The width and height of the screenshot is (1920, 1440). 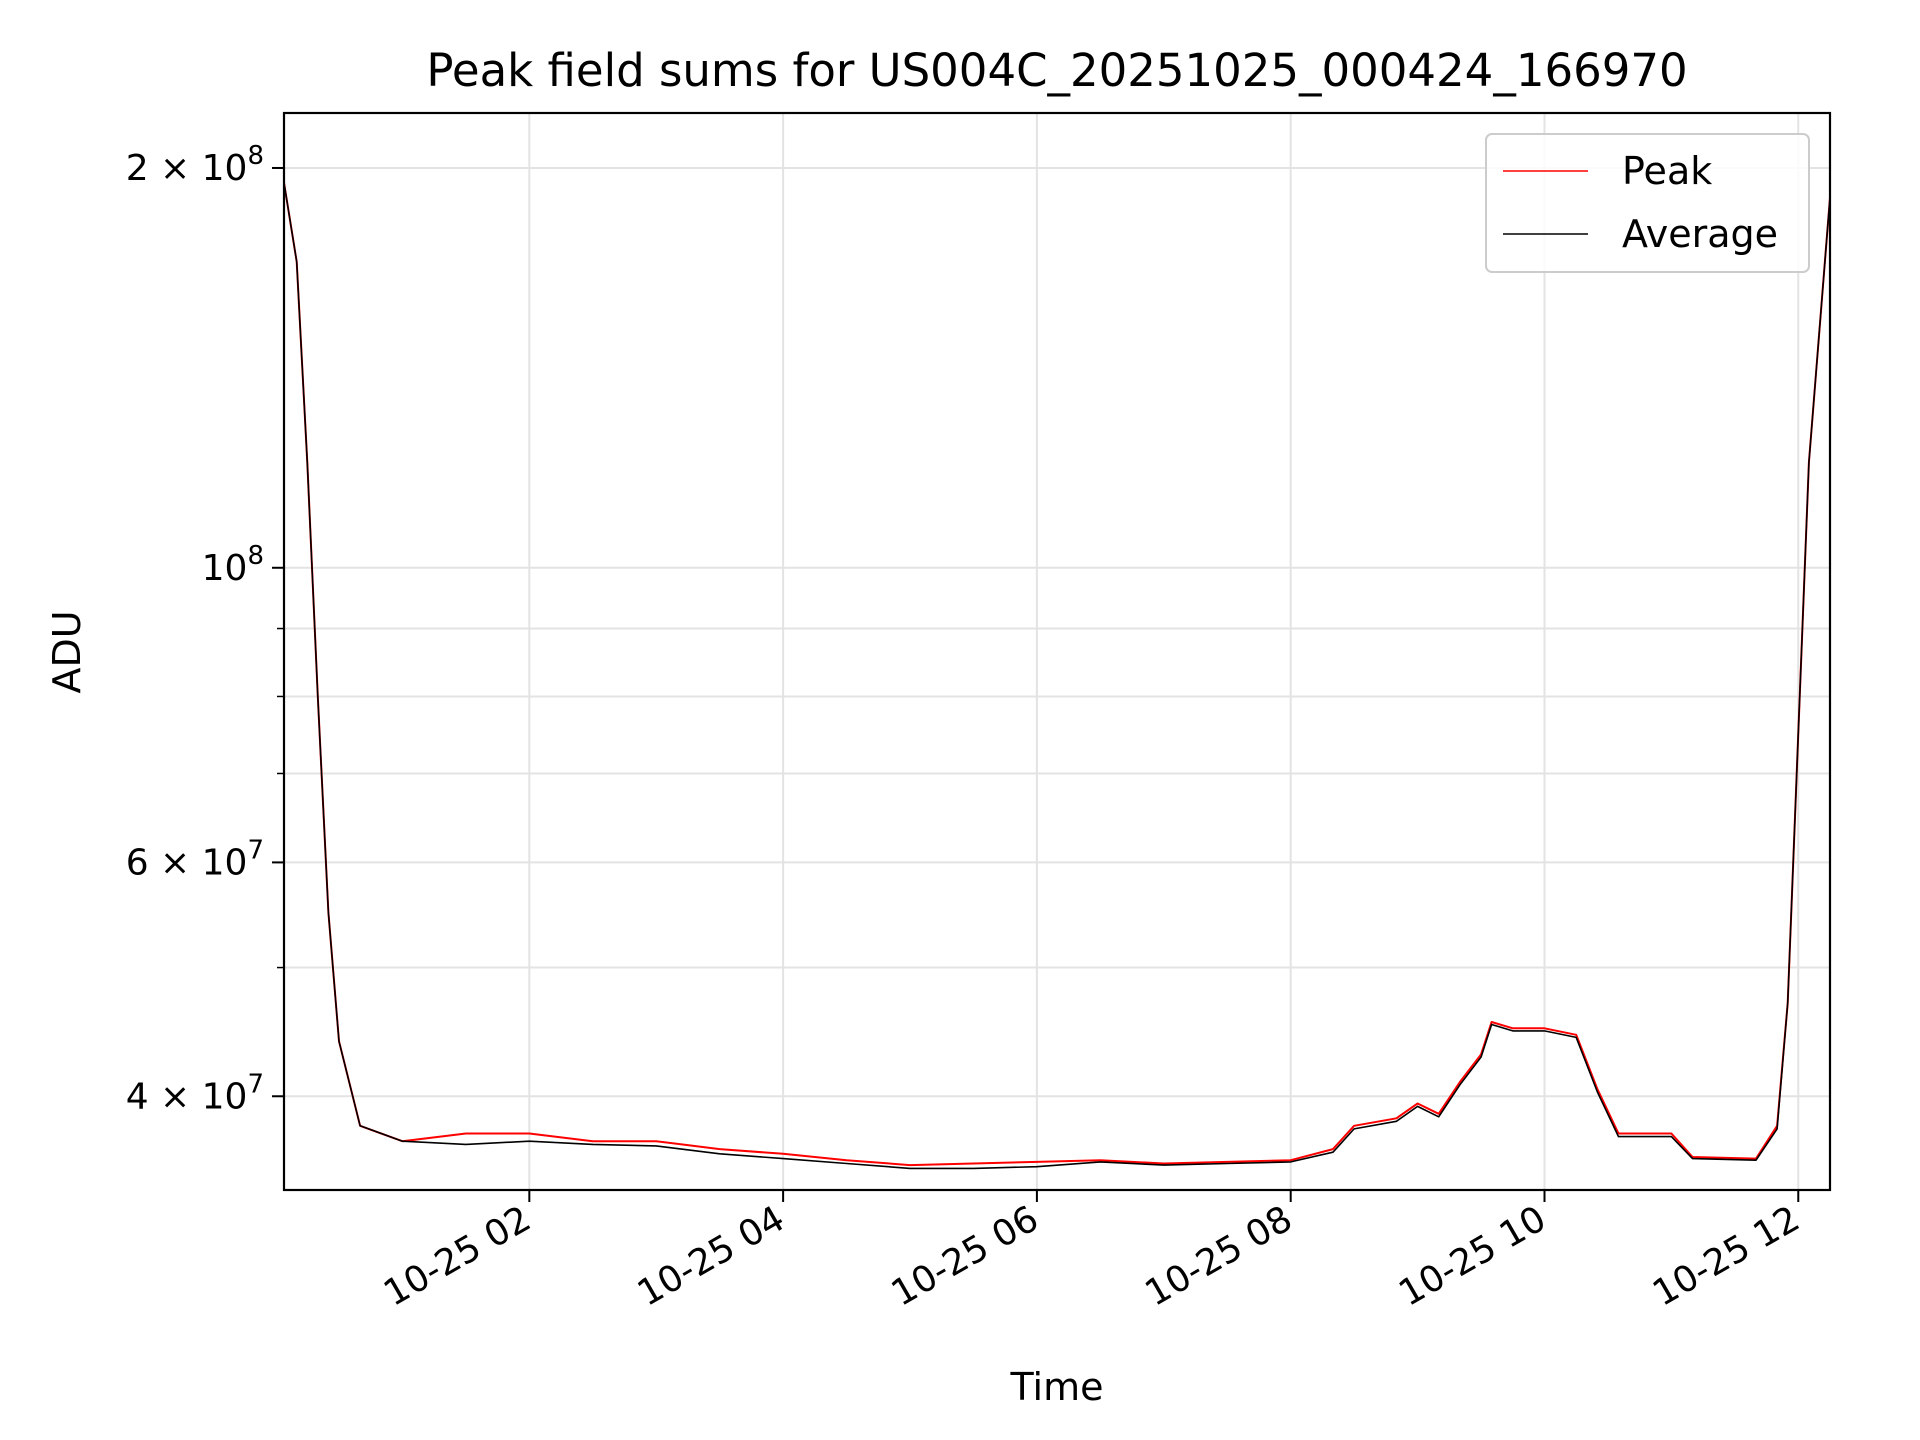 I want to click on x-axis-title: Time, so click(x=1057, y=1387).